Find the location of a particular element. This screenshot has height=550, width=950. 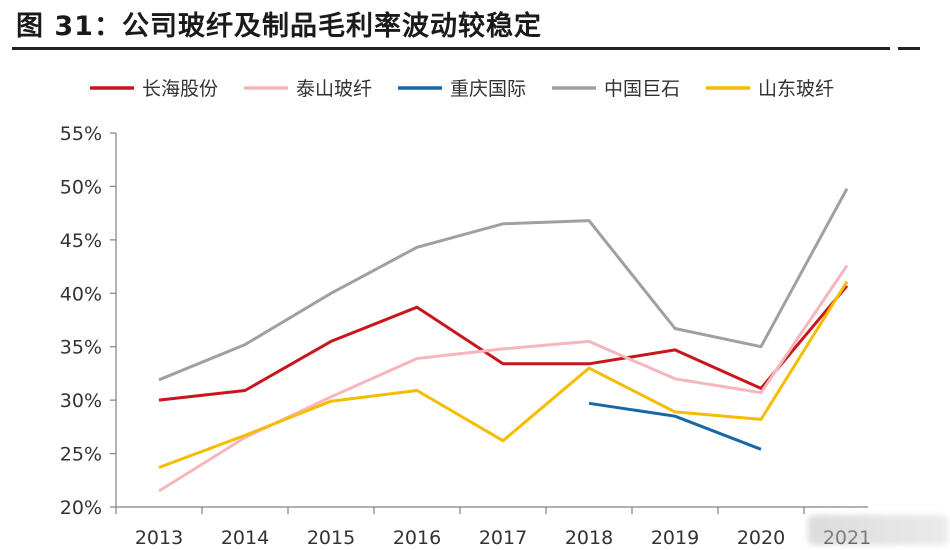

legend-label: 中国巨石 is located at coordinates (642, 89).